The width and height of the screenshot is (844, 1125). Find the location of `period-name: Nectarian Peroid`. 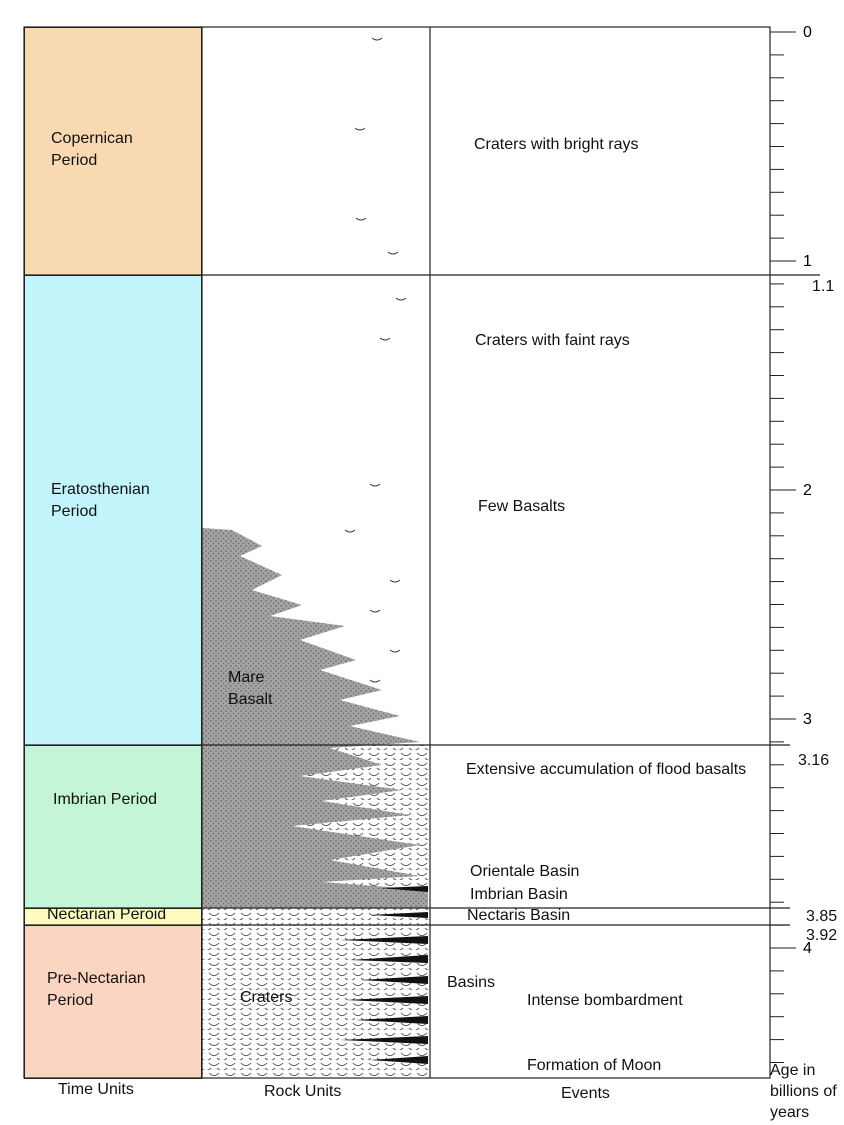

period-name: Nectarian Peroid is located at coordinates (107, 914).